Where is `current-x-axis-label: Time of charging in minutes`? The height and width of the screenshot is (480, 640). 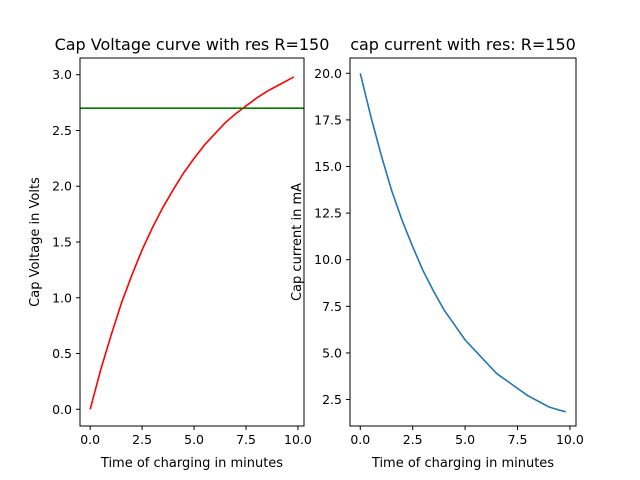 current-x-axis-label: Time of charging in minutes is located at coordinates (462, 463).